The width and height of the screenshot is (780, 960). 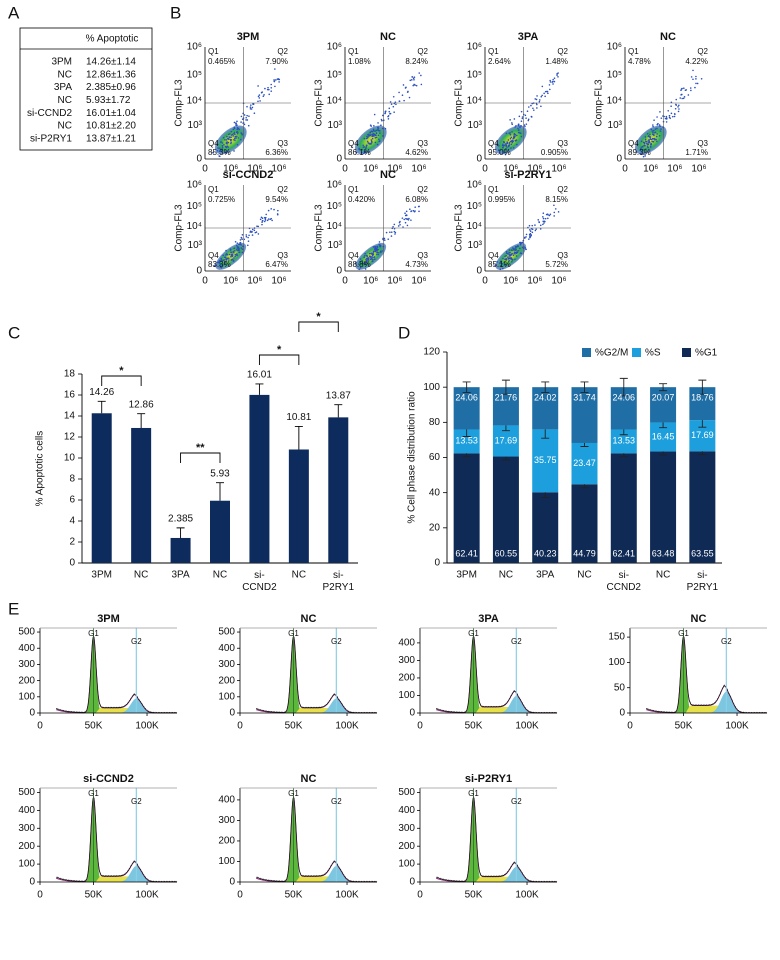 What do you see at coordinates (359, 152) in the screenshot?
I see `quadrant-value: 86.1%` at bounding box center [359, 152].